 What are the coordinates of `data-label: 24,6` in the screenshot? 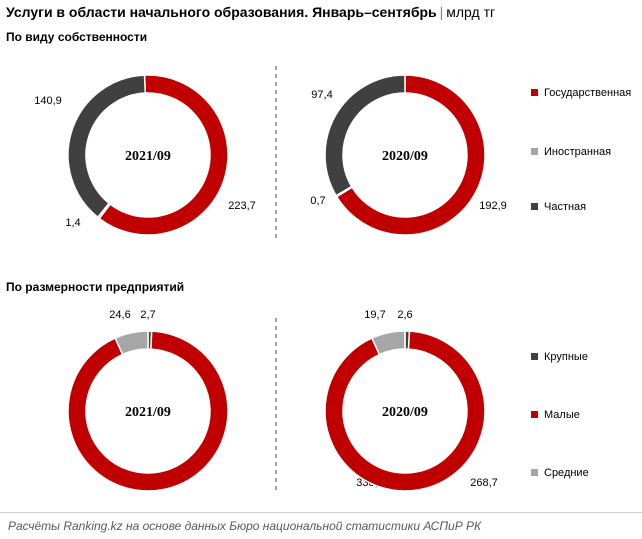 It's located at (119, 315).